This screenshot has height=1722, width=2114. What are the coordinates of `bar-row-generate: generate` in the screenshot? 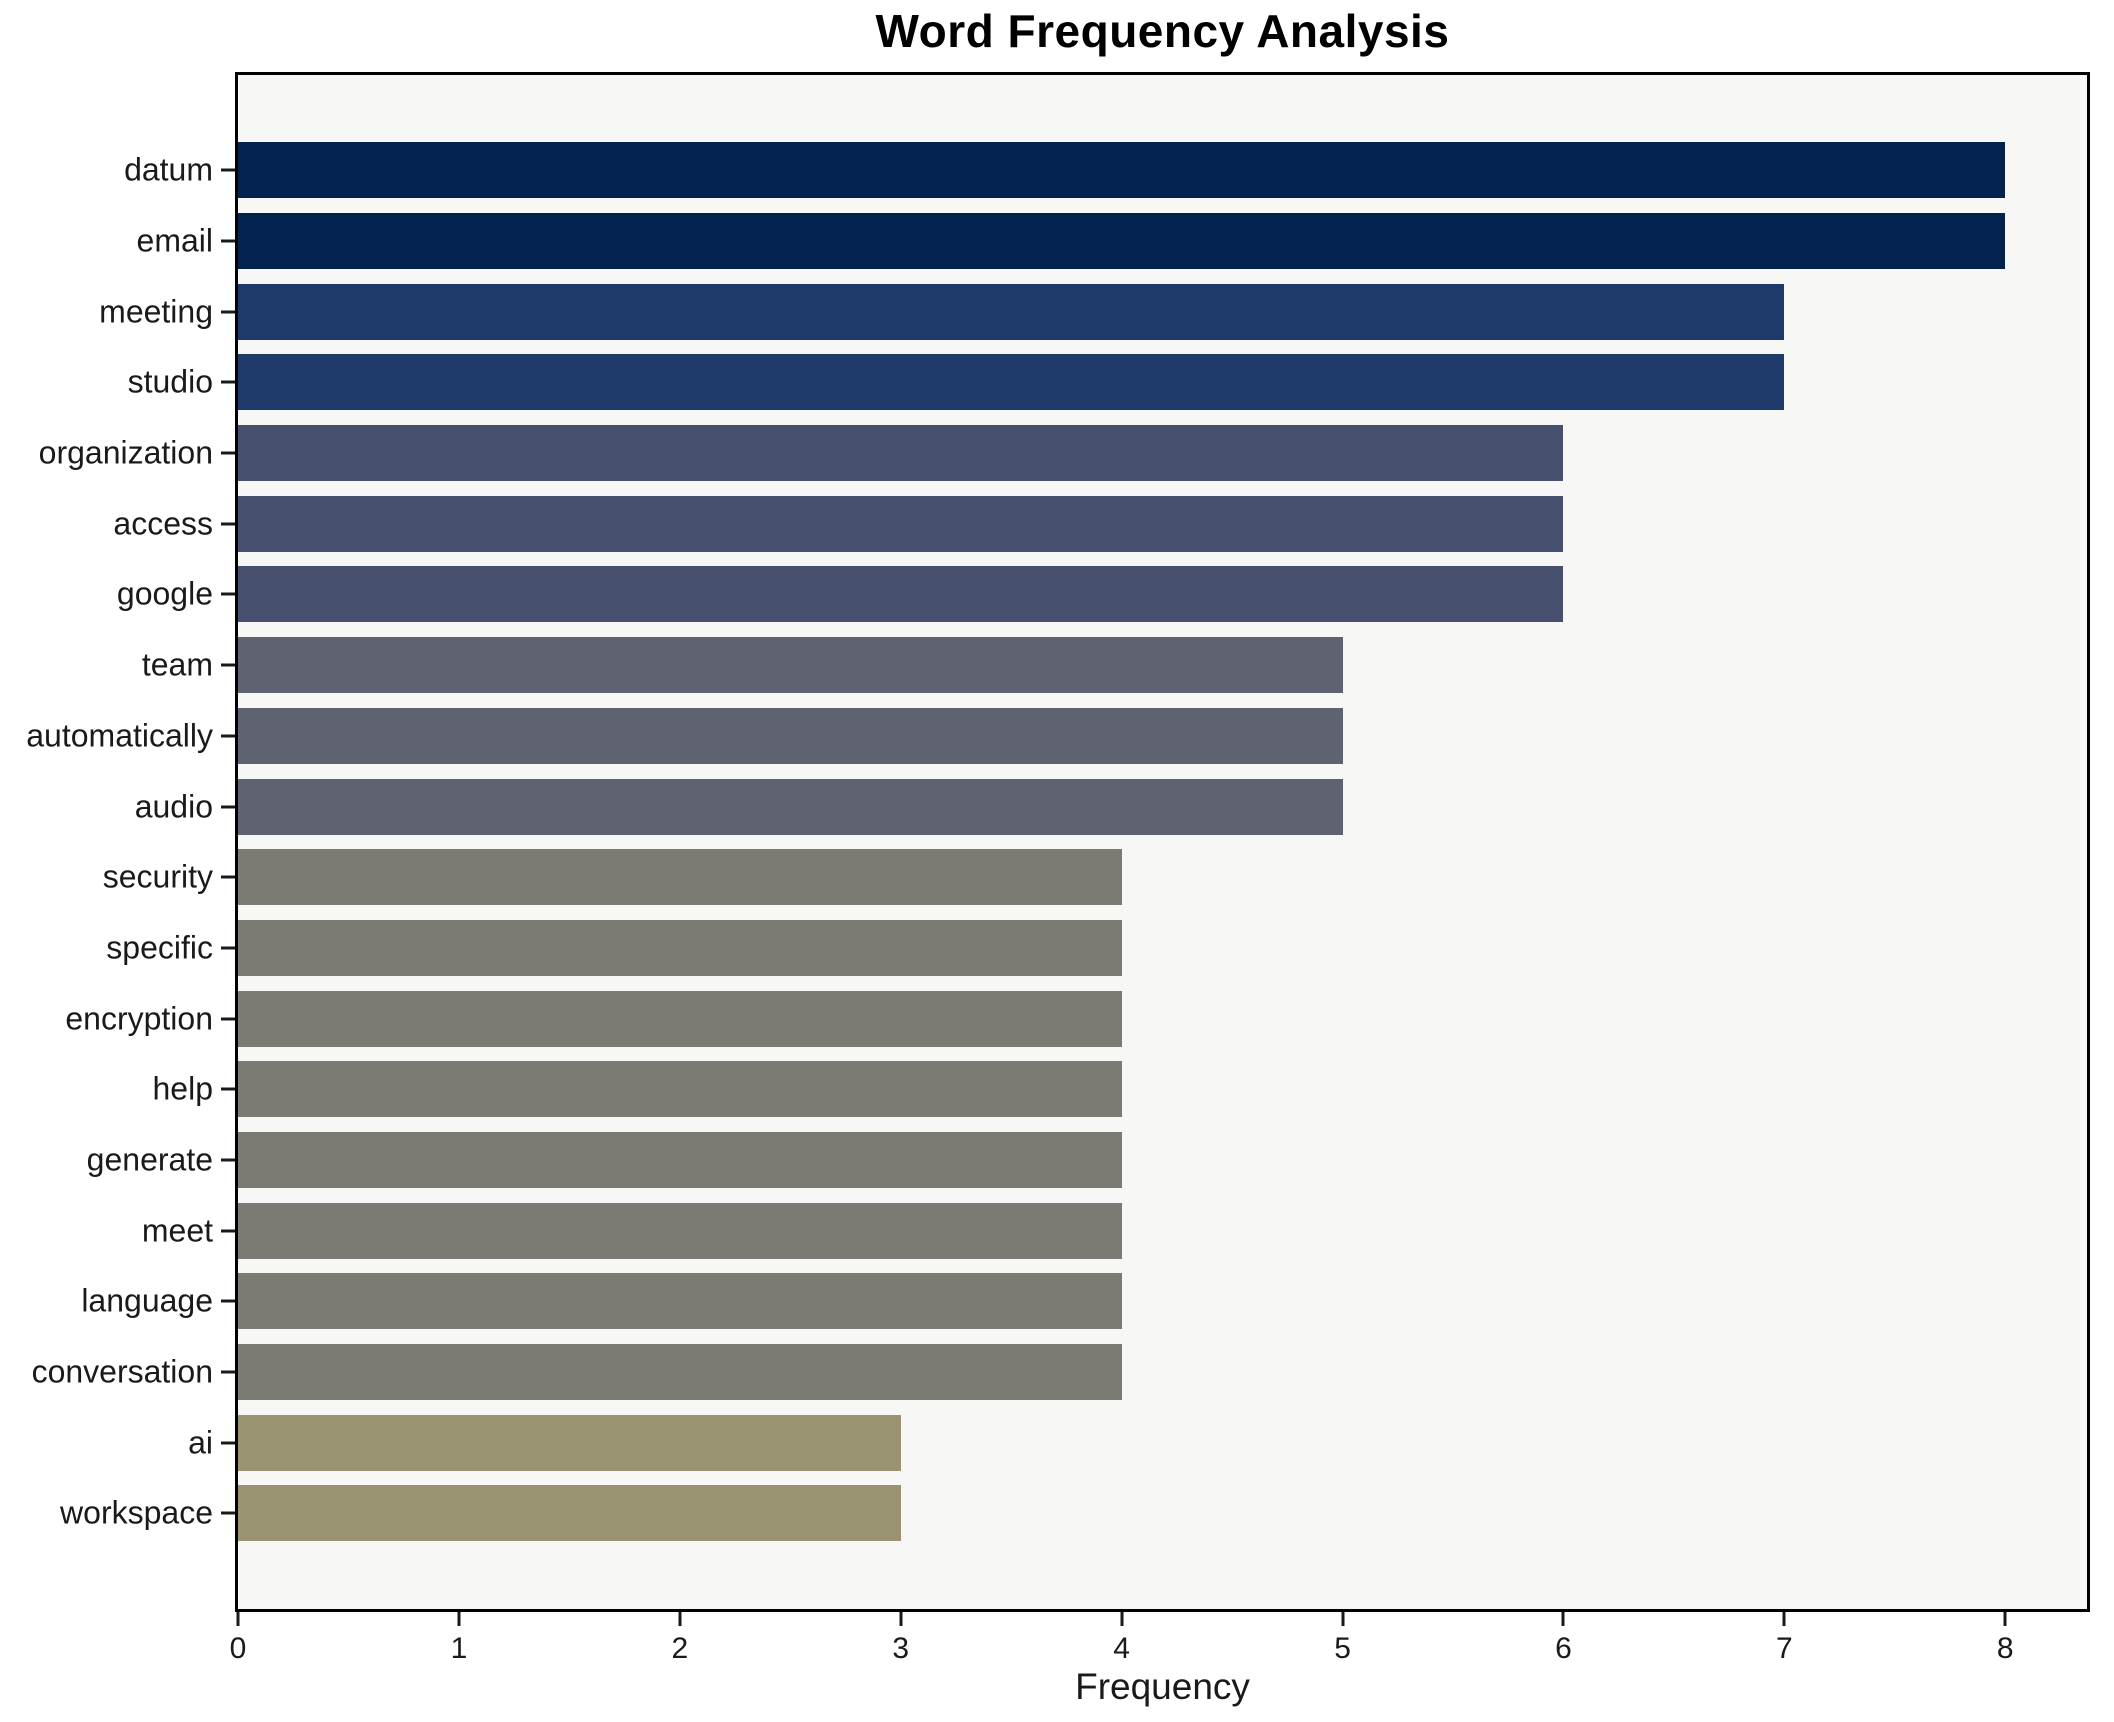 It's located at (1087, 1160).